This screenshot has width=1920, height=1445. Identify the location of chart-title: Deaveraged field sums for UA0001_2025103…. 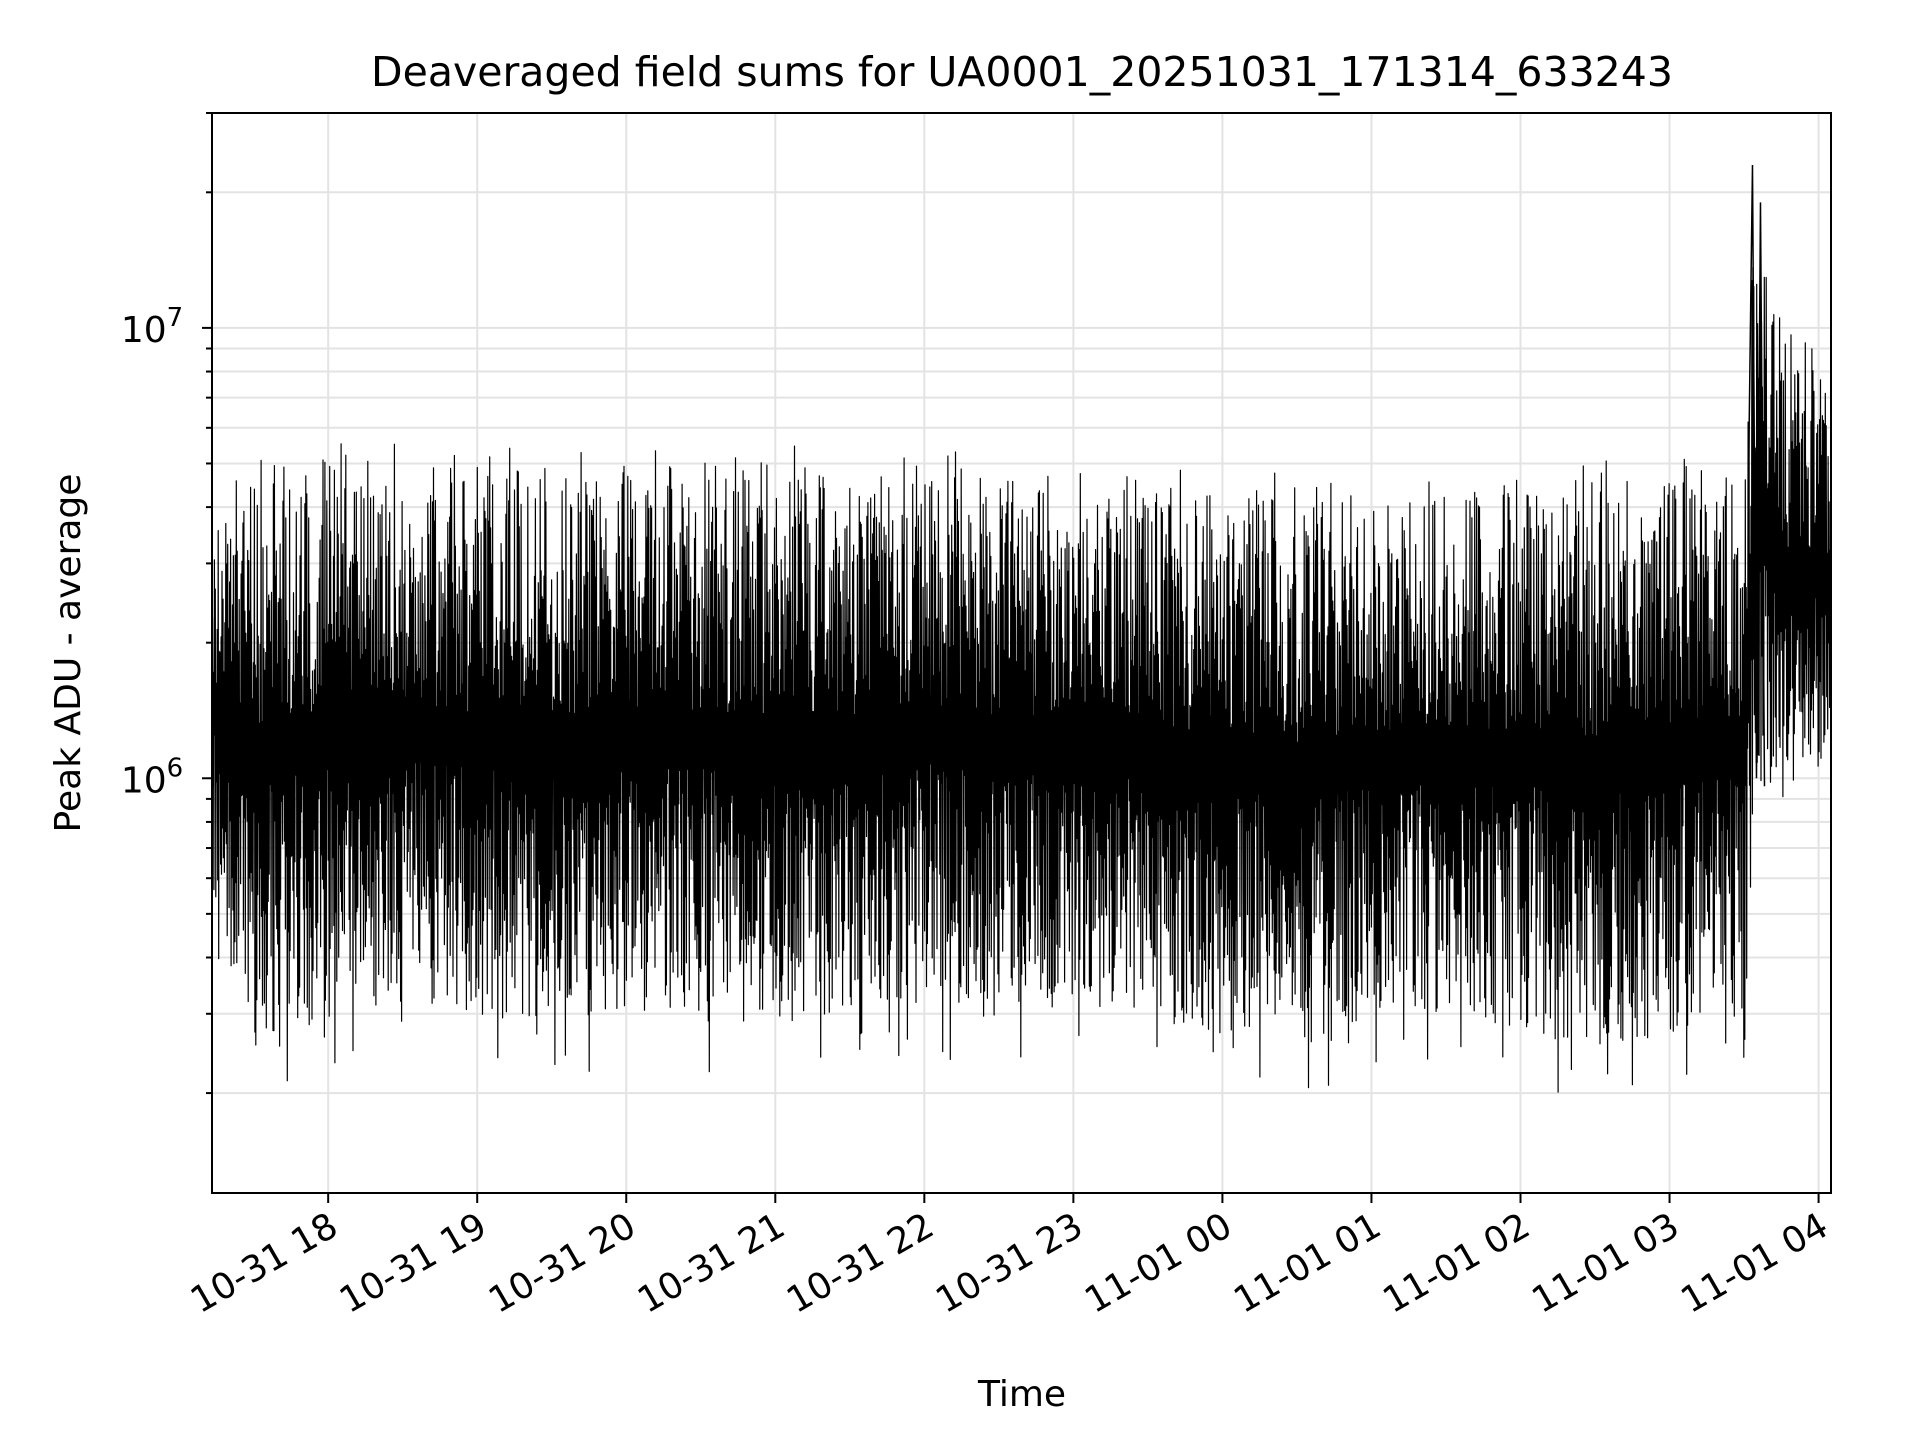
(1022, 72).